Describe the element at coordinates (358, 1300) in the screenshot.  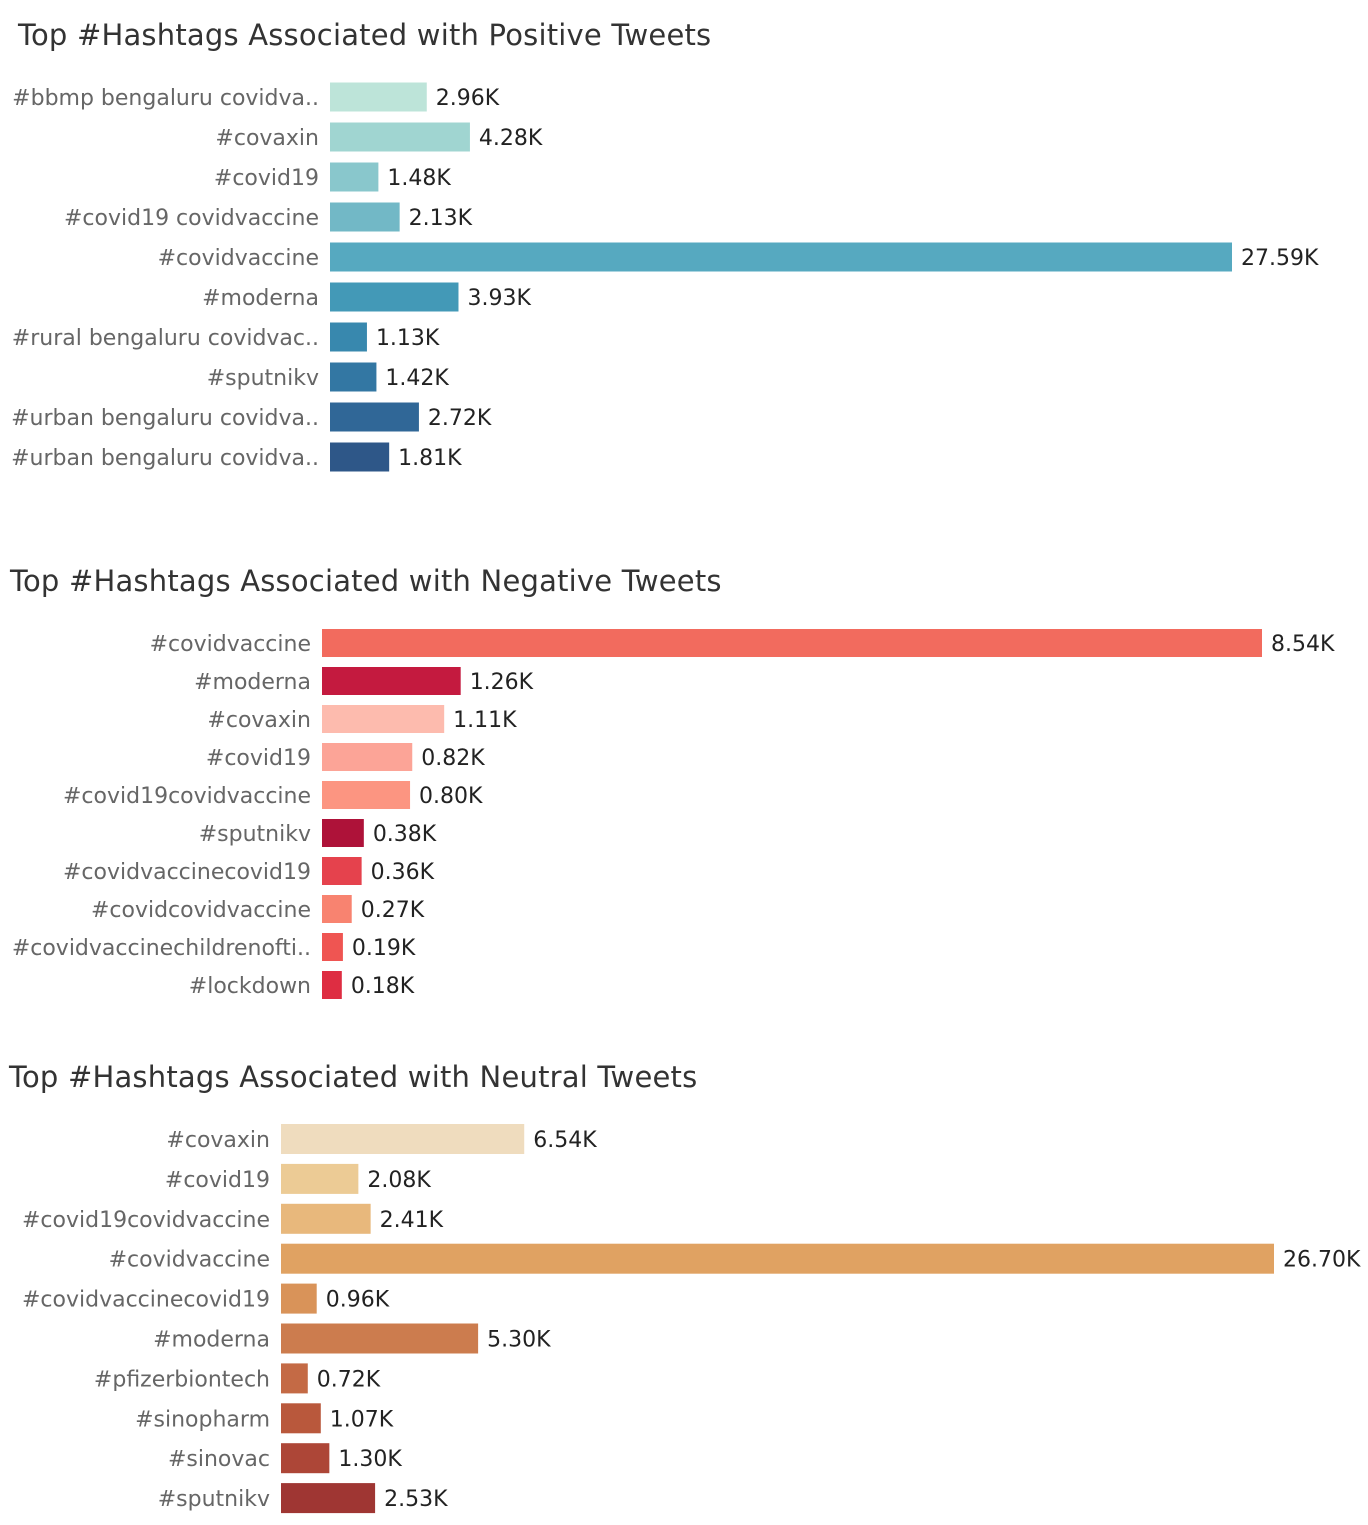
I see `value-label-covidvaccinecovid19: 0.96K` at that location.